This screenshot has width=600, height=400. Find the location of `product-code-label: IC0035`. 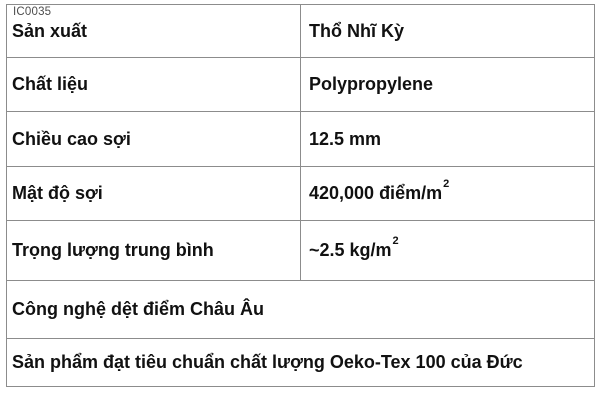

product-code-label: IC0035 is located at coordinates (32, 12).